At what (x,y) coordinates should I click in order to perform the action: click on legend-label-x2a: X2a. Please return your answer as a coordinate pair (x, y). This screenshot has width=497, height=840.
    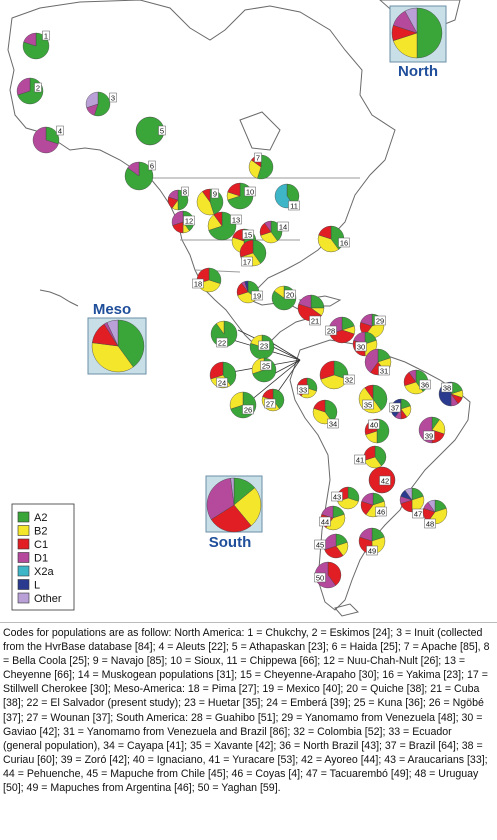
    Looking at the image, I should click on (44, 572).